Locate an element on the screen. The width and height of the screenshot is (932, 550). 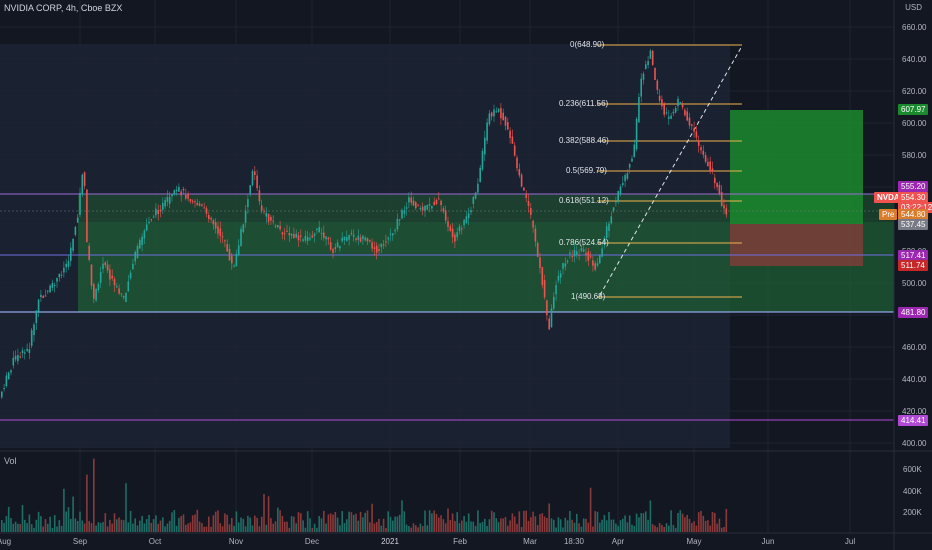
symbol-title: NVIDIA CORP, 4h, Cboe BZX is located at coordinates (63, 8).